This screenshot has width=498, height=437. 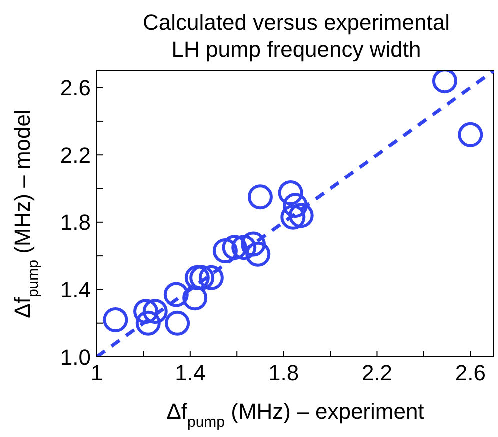 I want to click on x-tick-label: 1.4, so click(x=190, y=373).